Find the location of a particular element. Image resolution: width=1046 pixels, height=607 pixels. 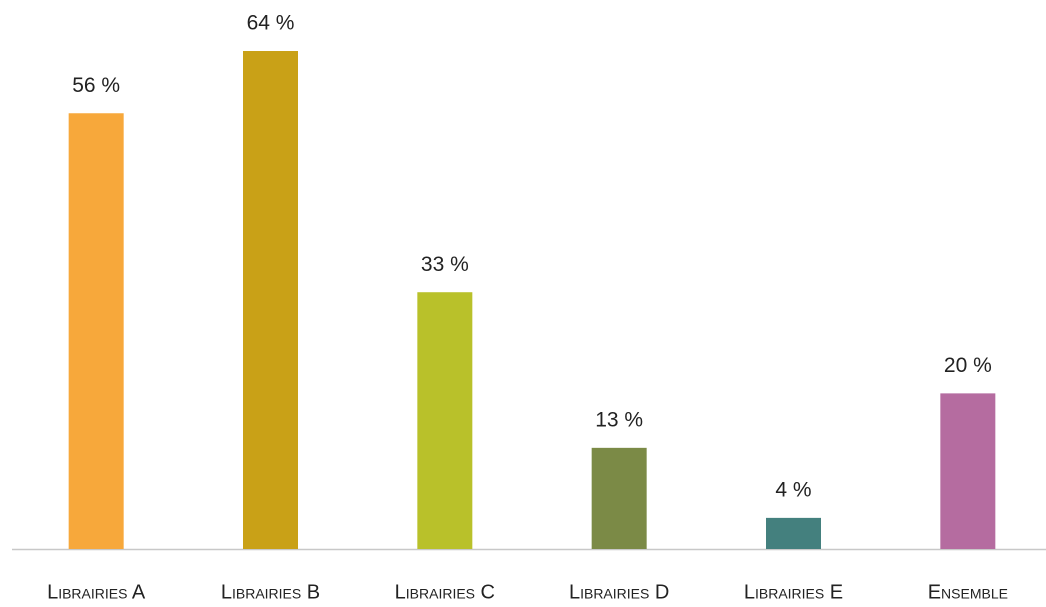

value-label: 64 % is located at coordinates (271, 23).